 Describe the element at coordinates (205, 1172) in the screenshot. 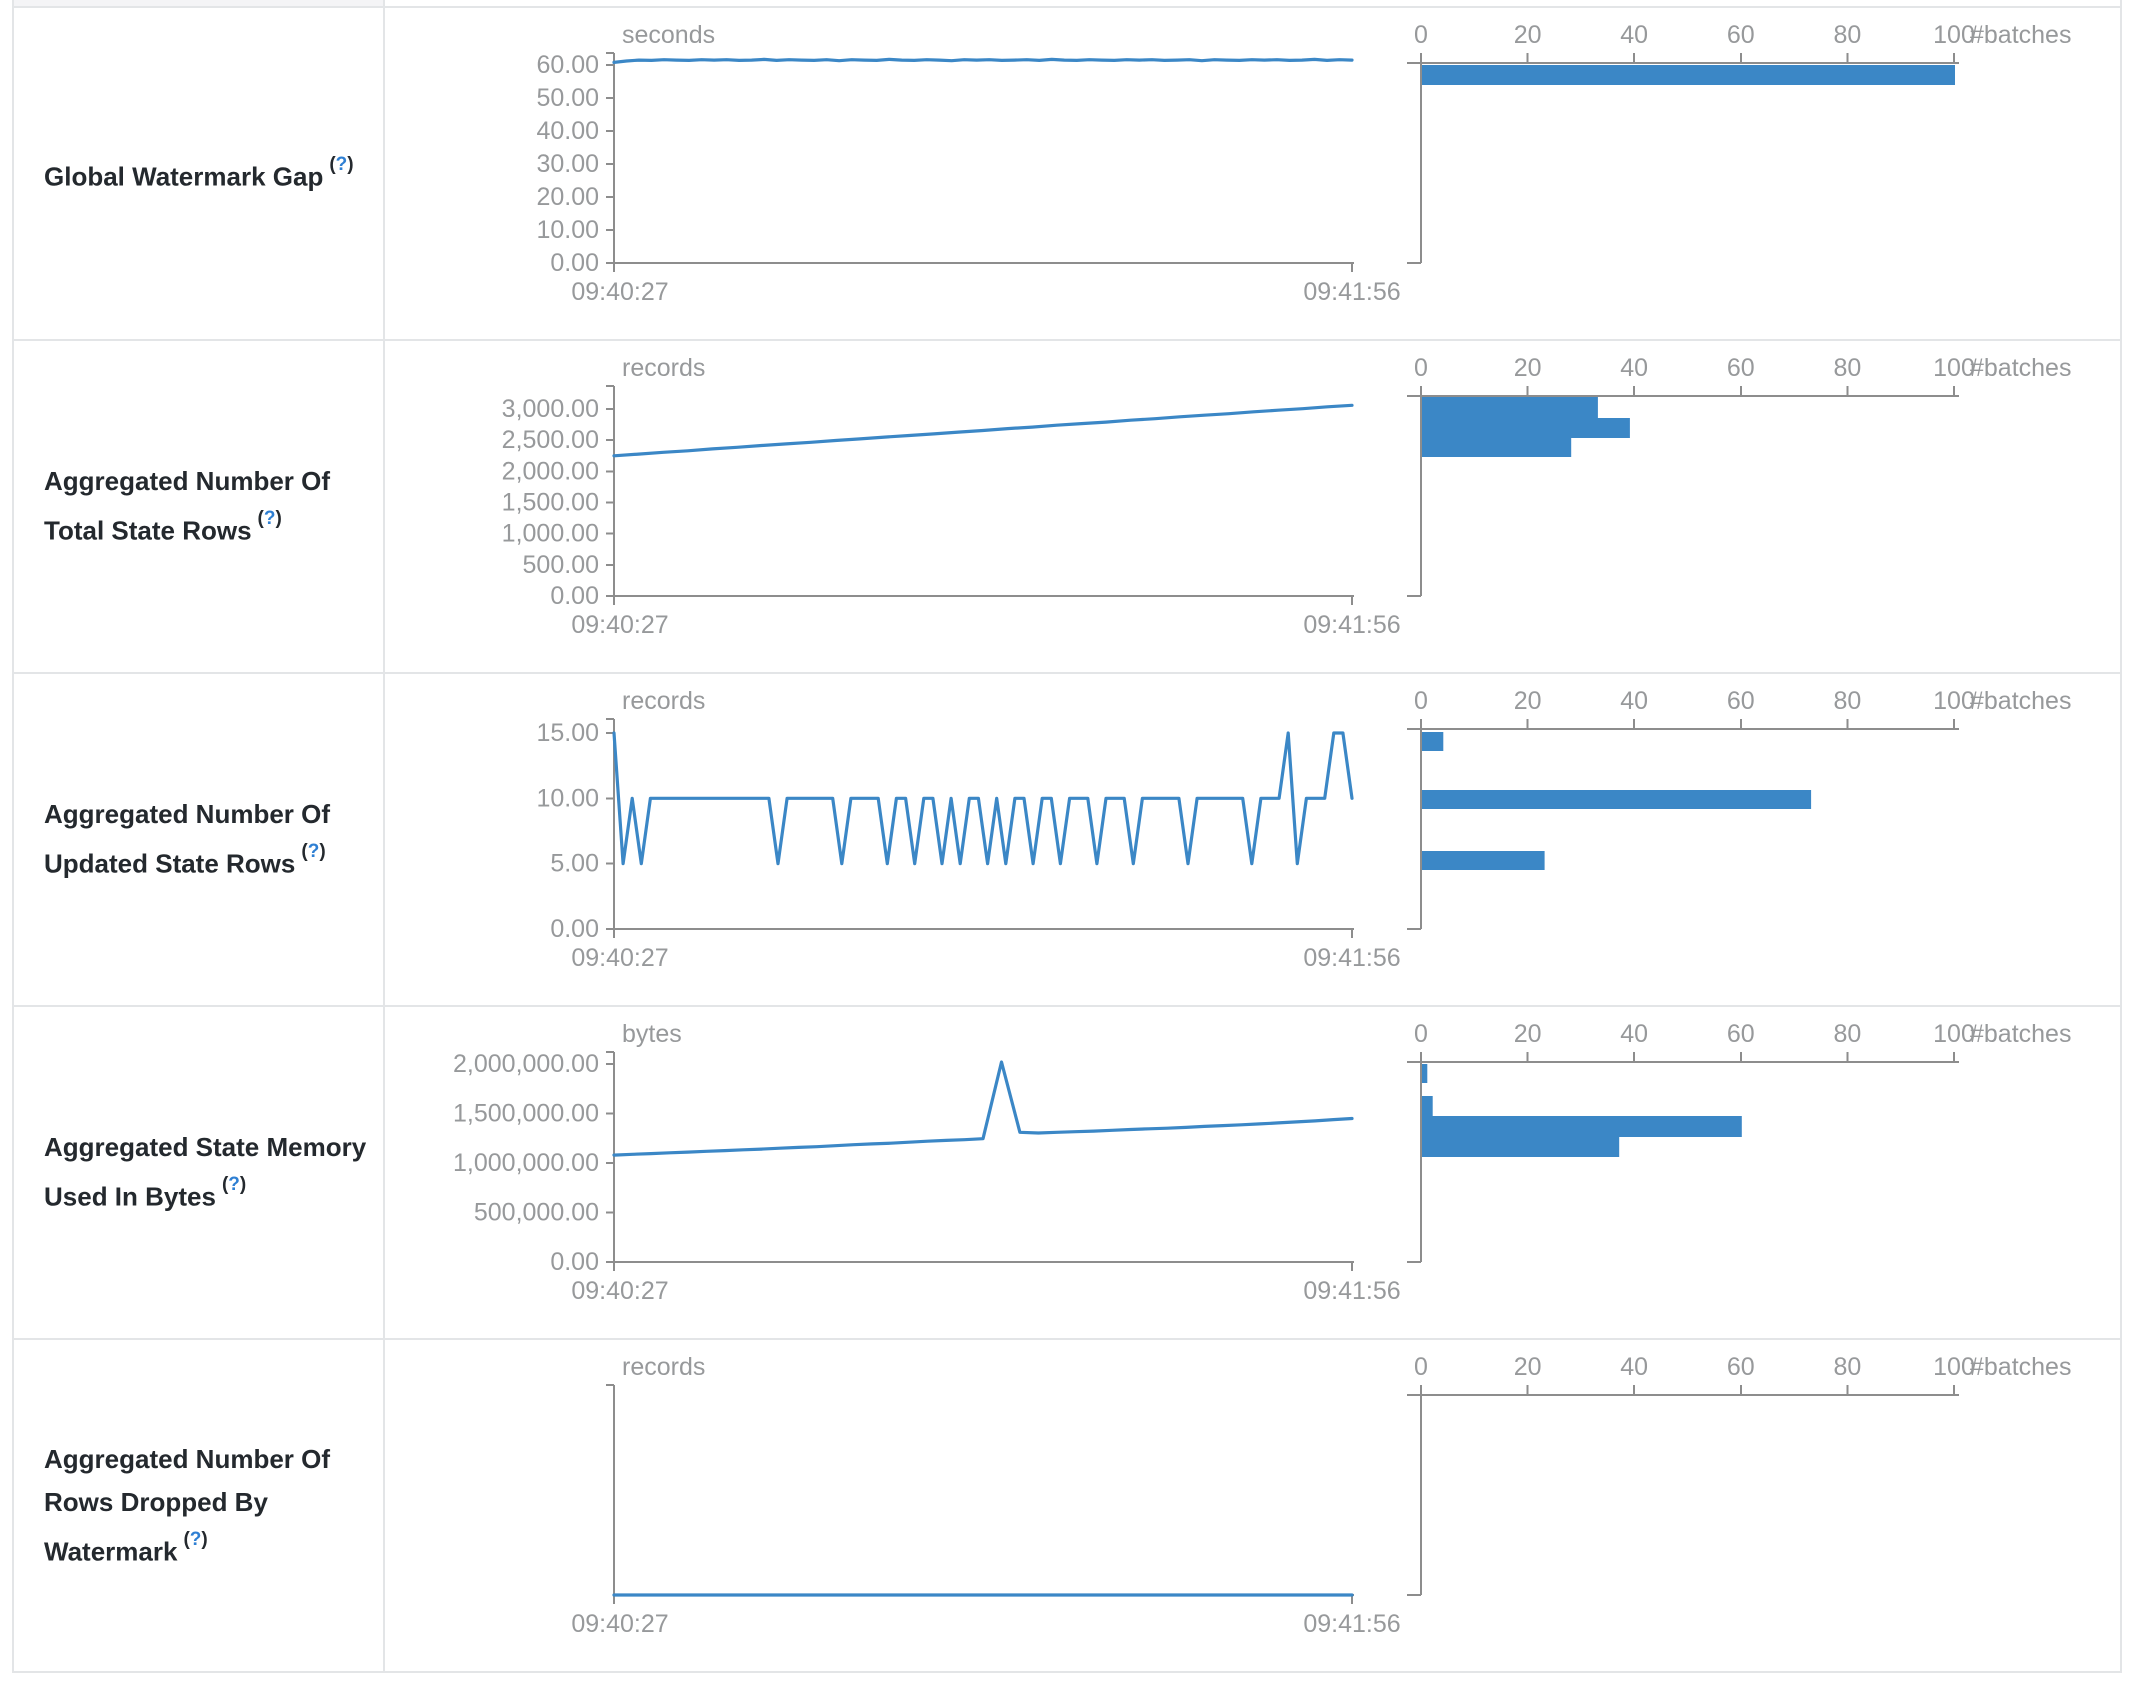

I see `metric-title: Aggregated State Memory Used In Bytes` at that location.